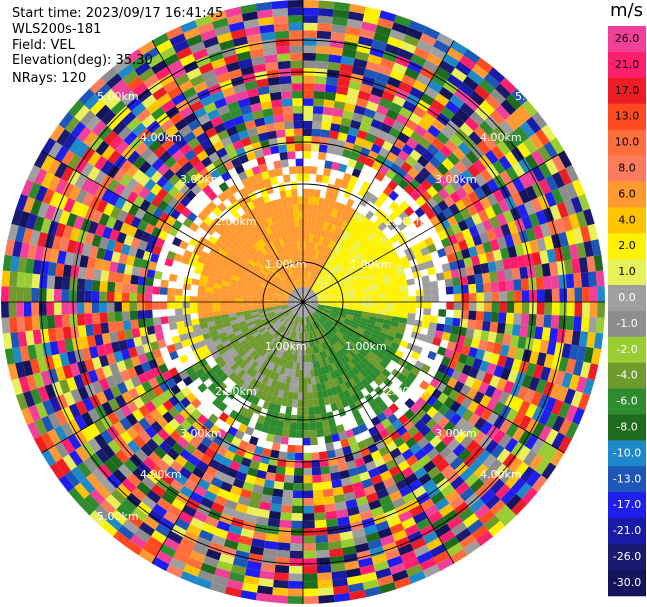 Image resolution: width=647 pixels, height=607 pixels. Describe the element at coordinates (172, 377) in the screenshot. I see `azimuth-spoke` at that location.